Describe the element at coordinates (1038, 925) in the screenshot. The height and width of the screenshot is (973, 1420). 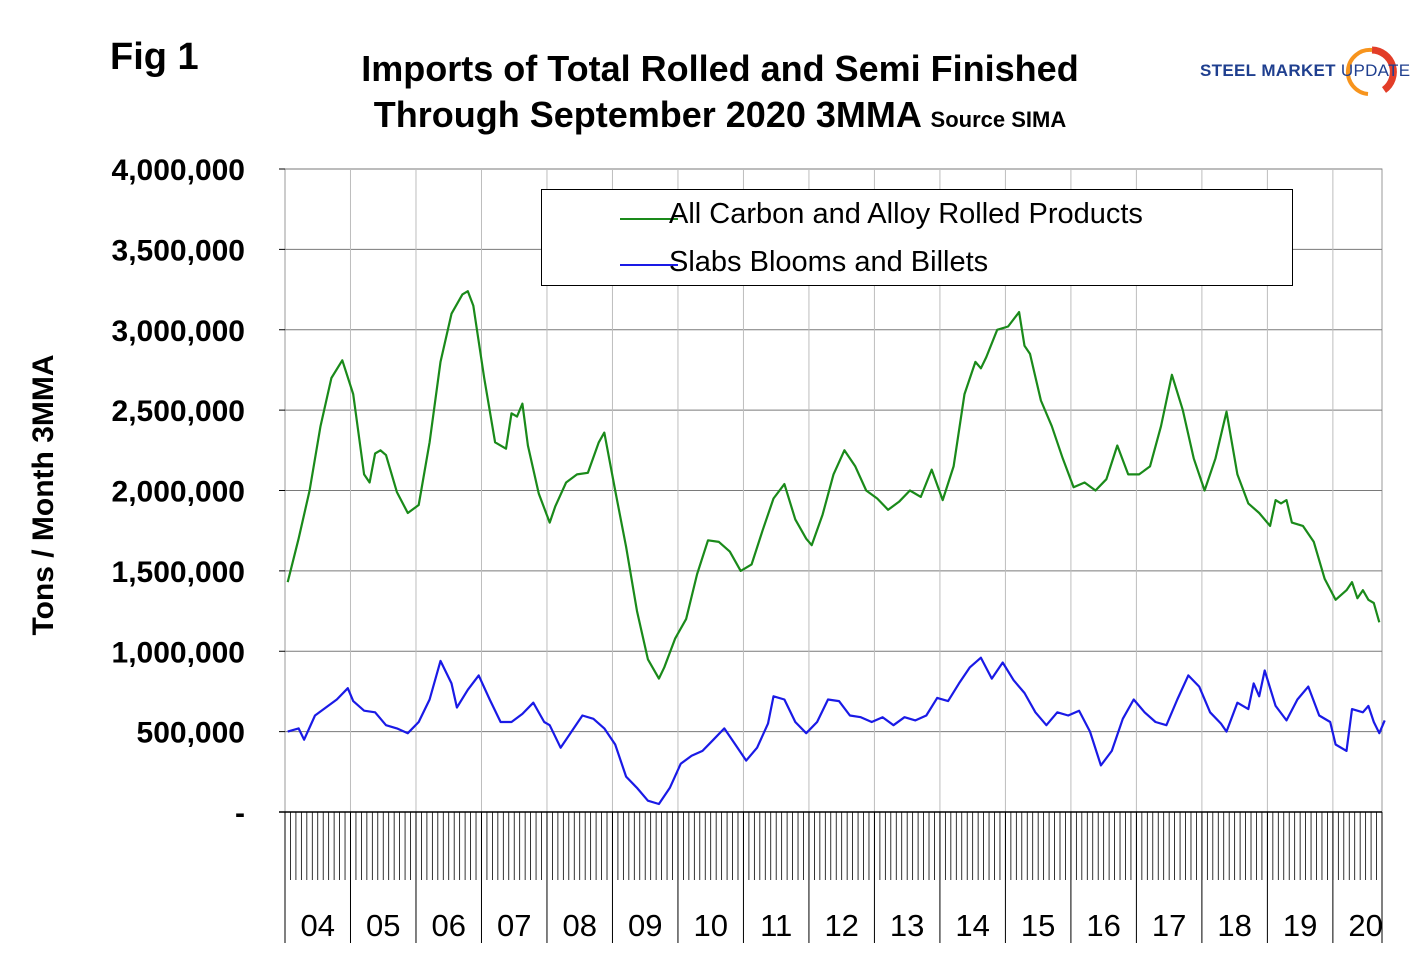
I see `x-tick-label: 15` at that location.